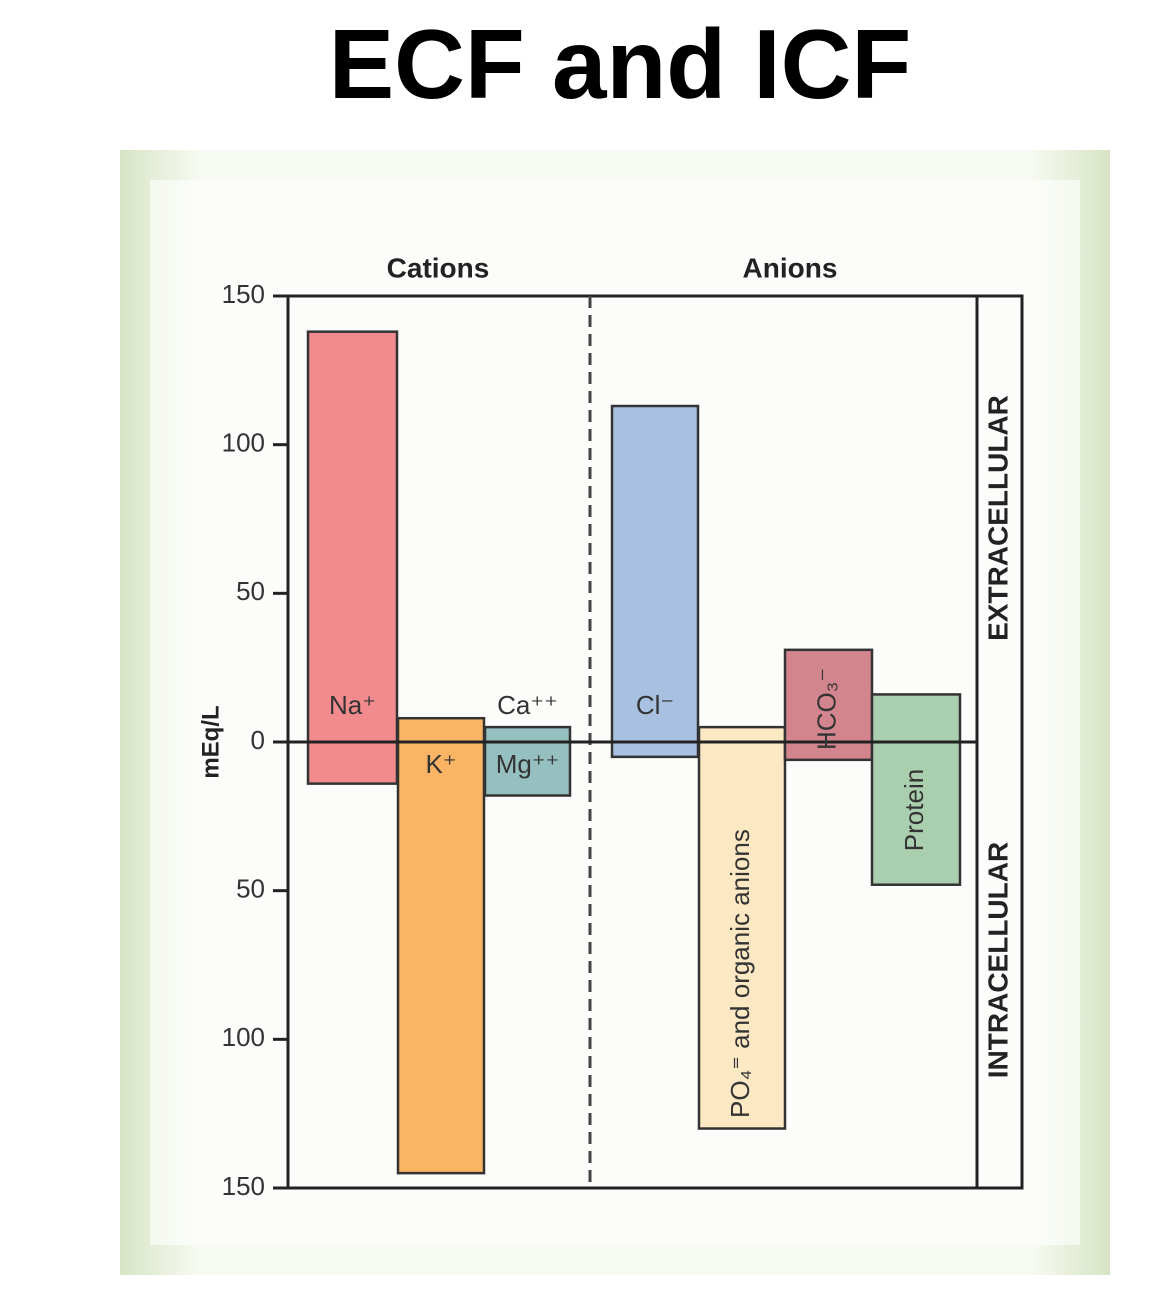 The height and width of the screenshot is (1311, 1156). I want to click on chart-title: ECF and ICF, so click(620, 64).